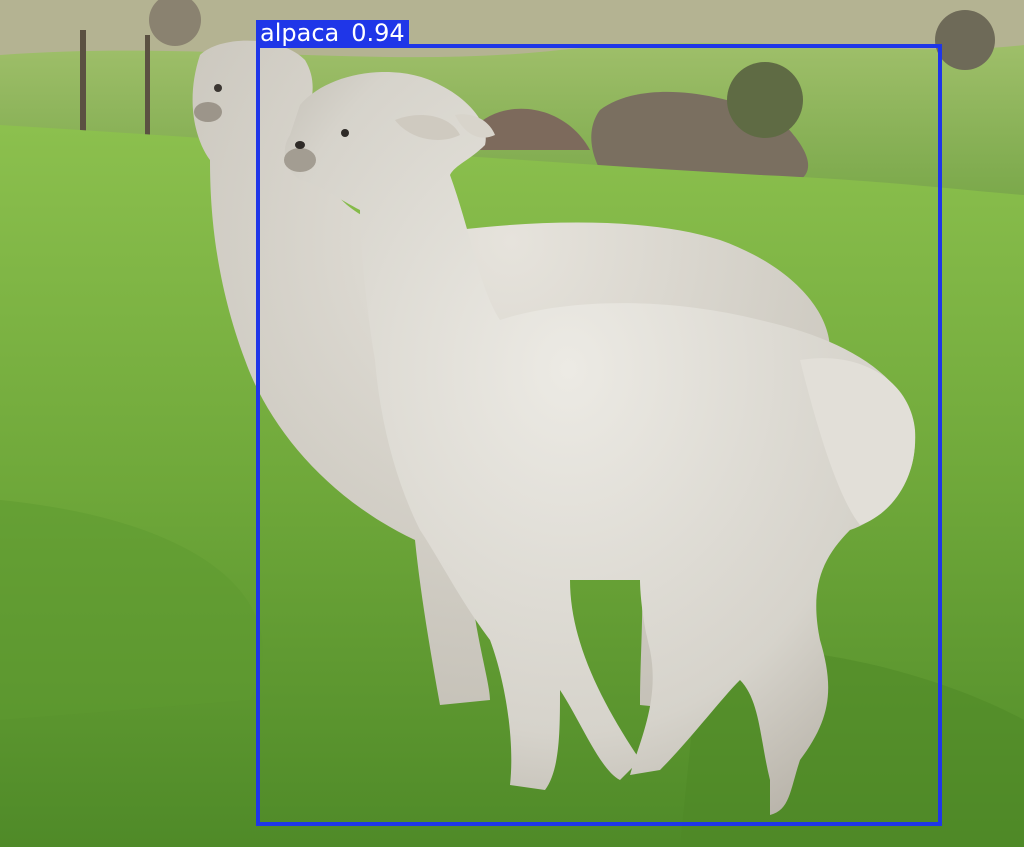  Describe the element at coordinates (378, 33) in the screenshot. I see `detection-score: 0.94` at that location.